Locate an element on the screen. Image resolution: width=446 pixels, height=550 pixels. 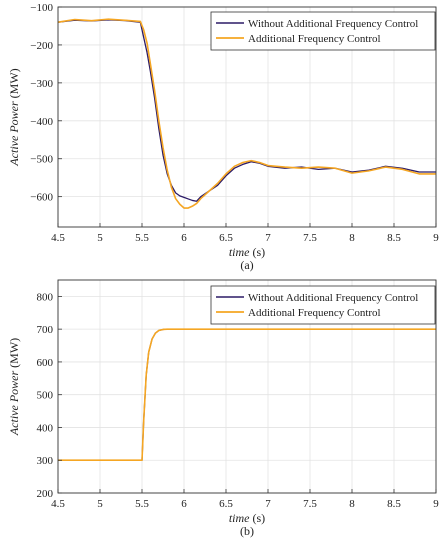
y-tick-label: −300 is located at coordinates (41, 84).